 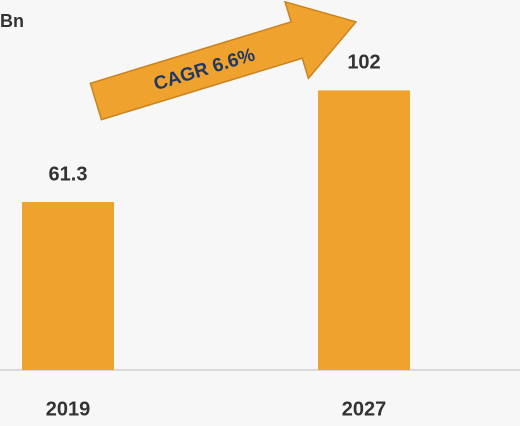 What do you see at coordinates (363, 63) in the screenshot?
I see `value-label: 102` at bounding box center [363, 63].